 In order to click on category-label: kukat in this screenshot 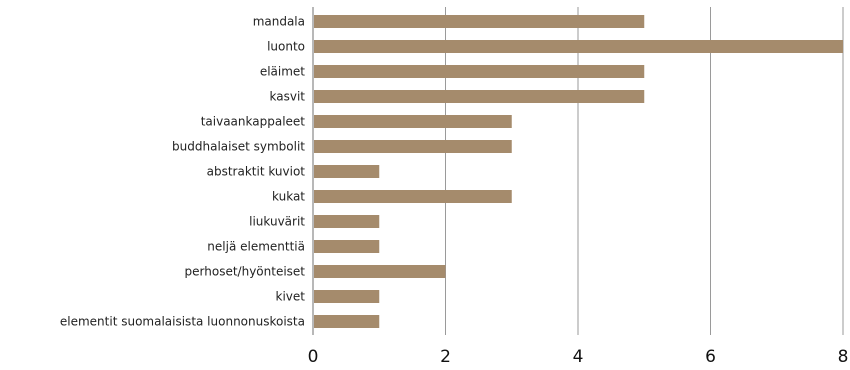, I will do `click(288, 197)`.